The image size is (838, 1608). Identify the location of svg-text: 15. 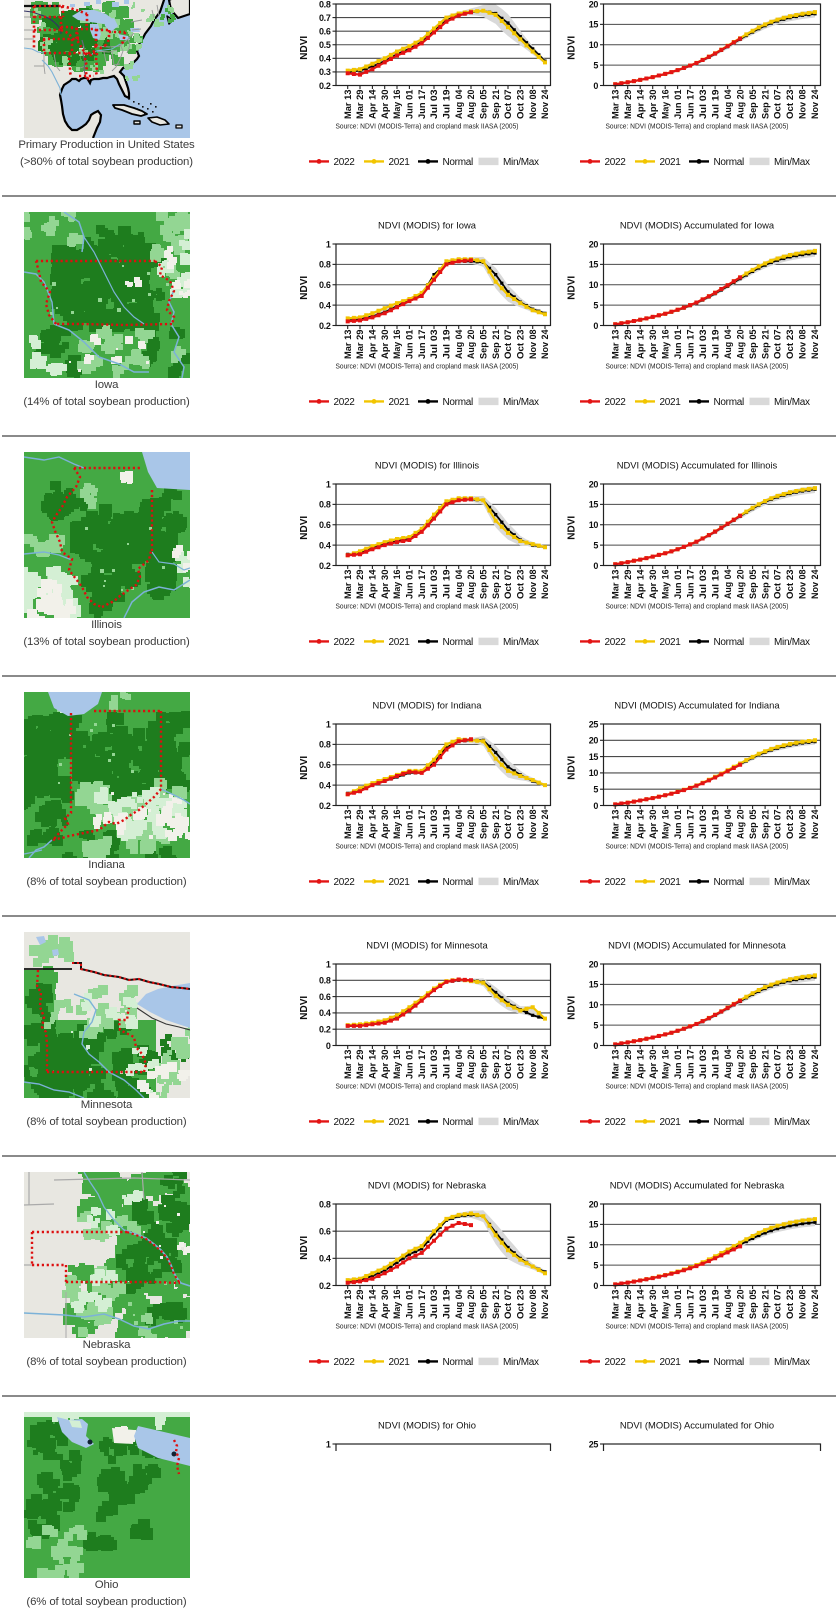
(594, 757).